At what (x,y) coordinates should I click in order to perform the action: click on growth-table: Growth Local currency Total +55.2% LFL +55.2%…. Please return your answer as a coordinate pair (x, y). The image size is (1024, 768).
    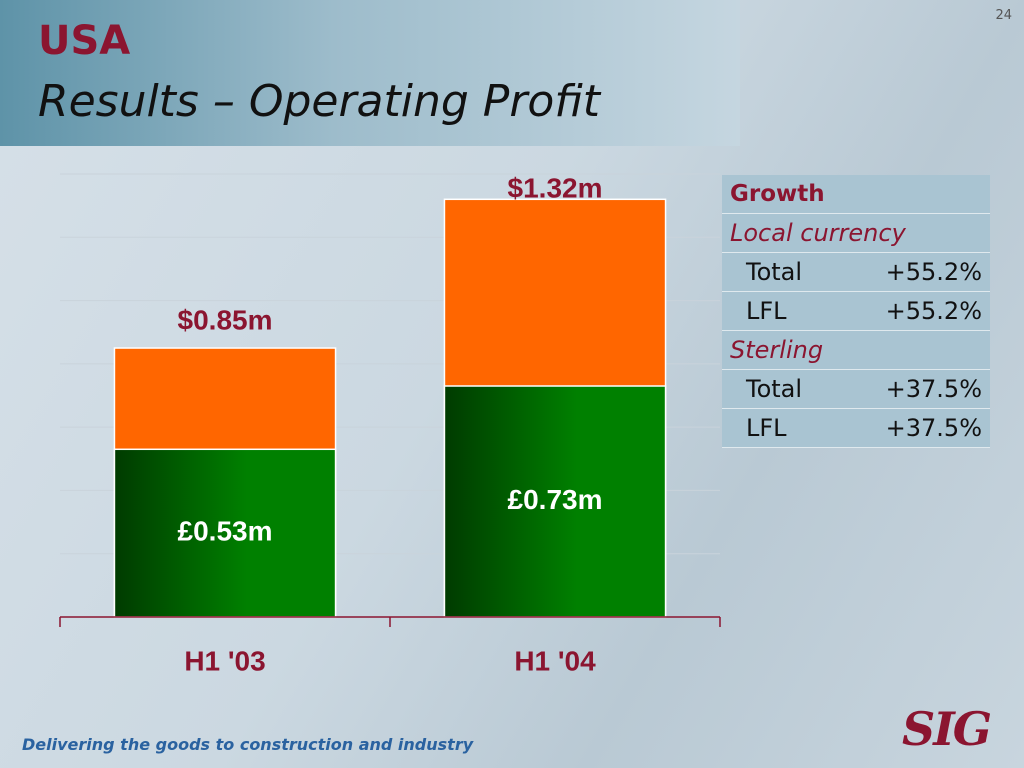
    Looking at the image, I should click on (856, 311).